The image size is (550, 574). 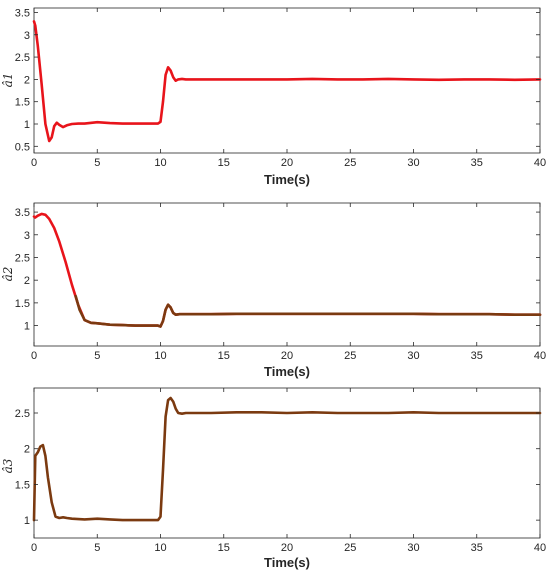 I want to click on y-axis-label: â3, so click(x=8, y=465).